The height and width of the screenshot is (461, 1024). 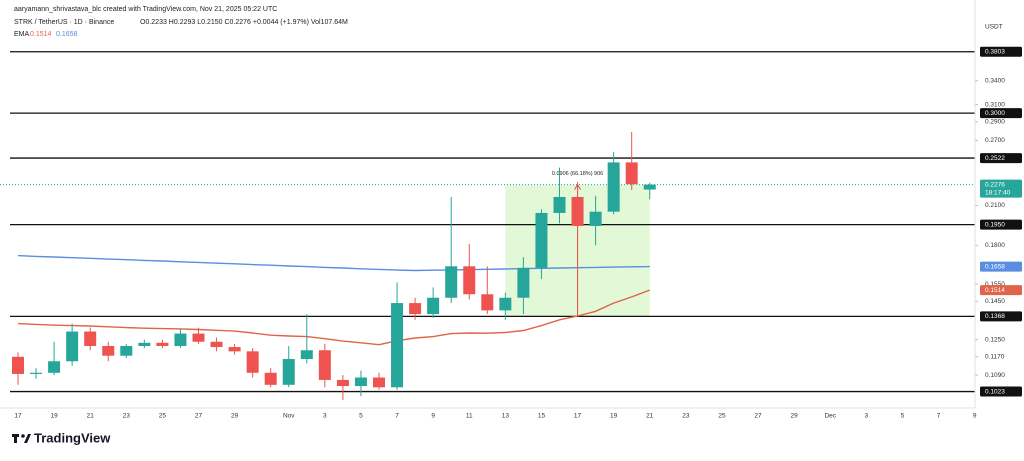 I want to click on y-tick-label: 0.1550, so click(x=995, y=284).